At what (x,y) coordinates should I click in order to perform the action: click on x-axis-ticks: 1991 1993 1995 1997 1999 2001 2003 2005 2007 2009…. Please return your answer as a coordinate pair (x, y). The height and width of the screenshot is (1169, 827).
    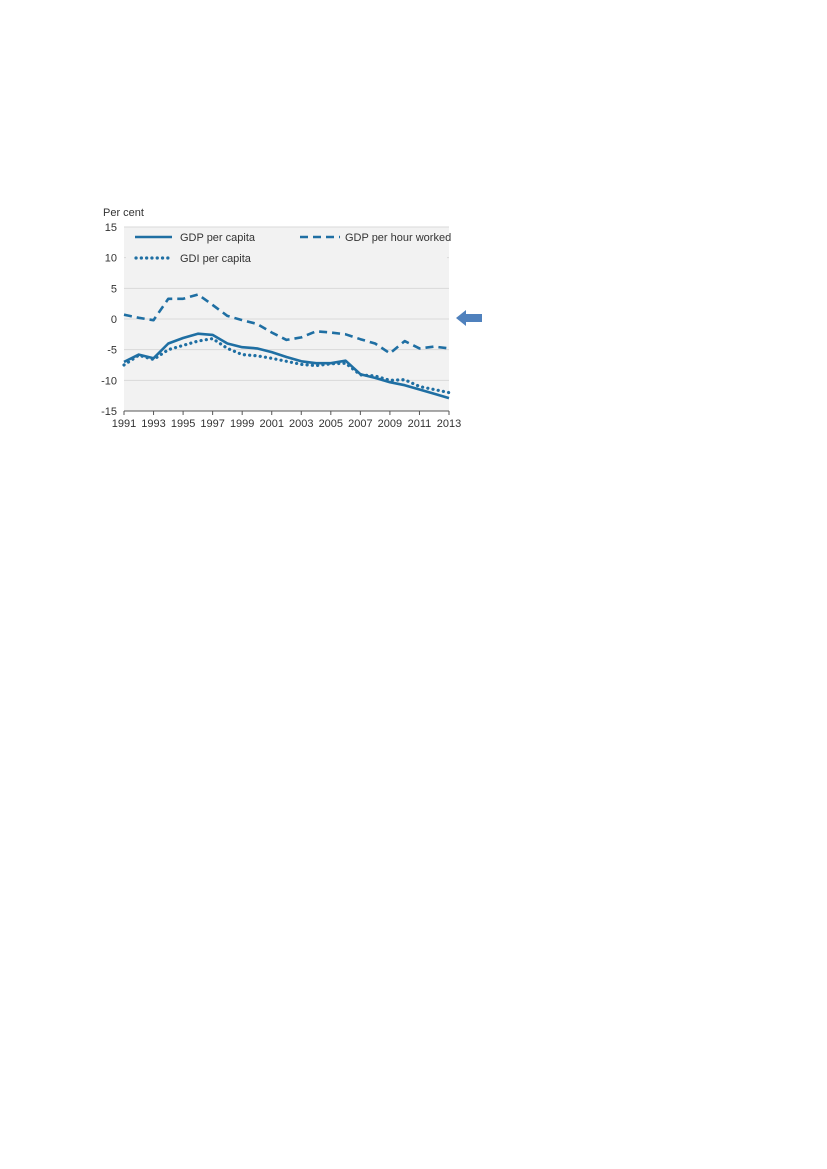
    Looking at the image, I should click on (286, 420).